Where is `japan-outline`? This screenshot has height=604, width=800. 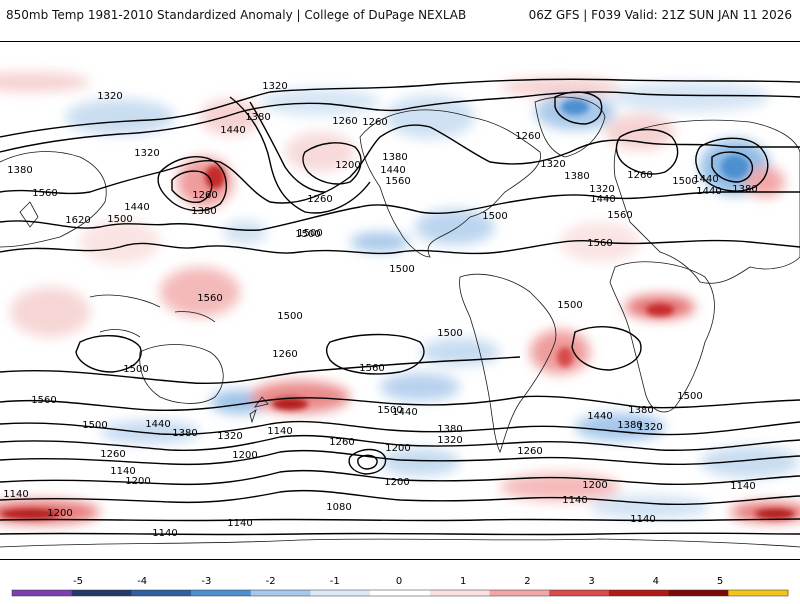
japan-outline is located at coordinates (29, 214).